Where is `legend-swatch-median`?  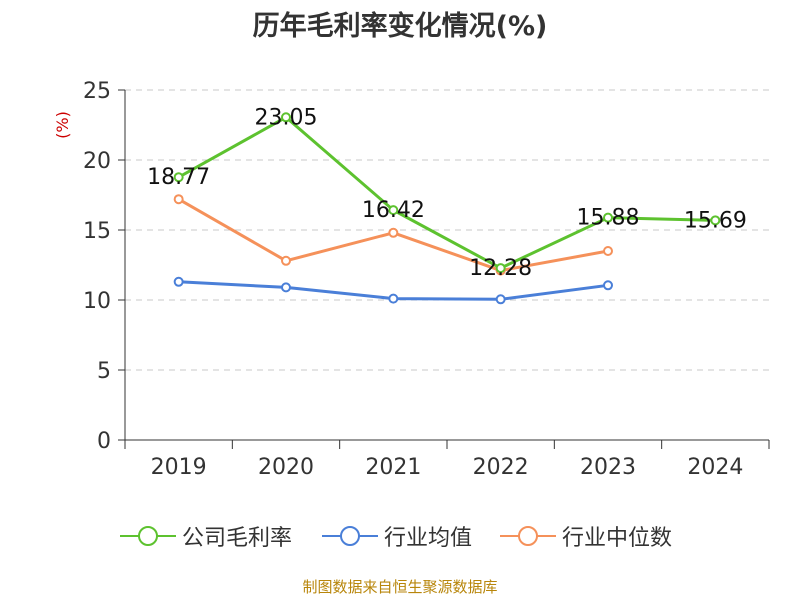 legend-swatch-median is located at coordinates (528, 536).